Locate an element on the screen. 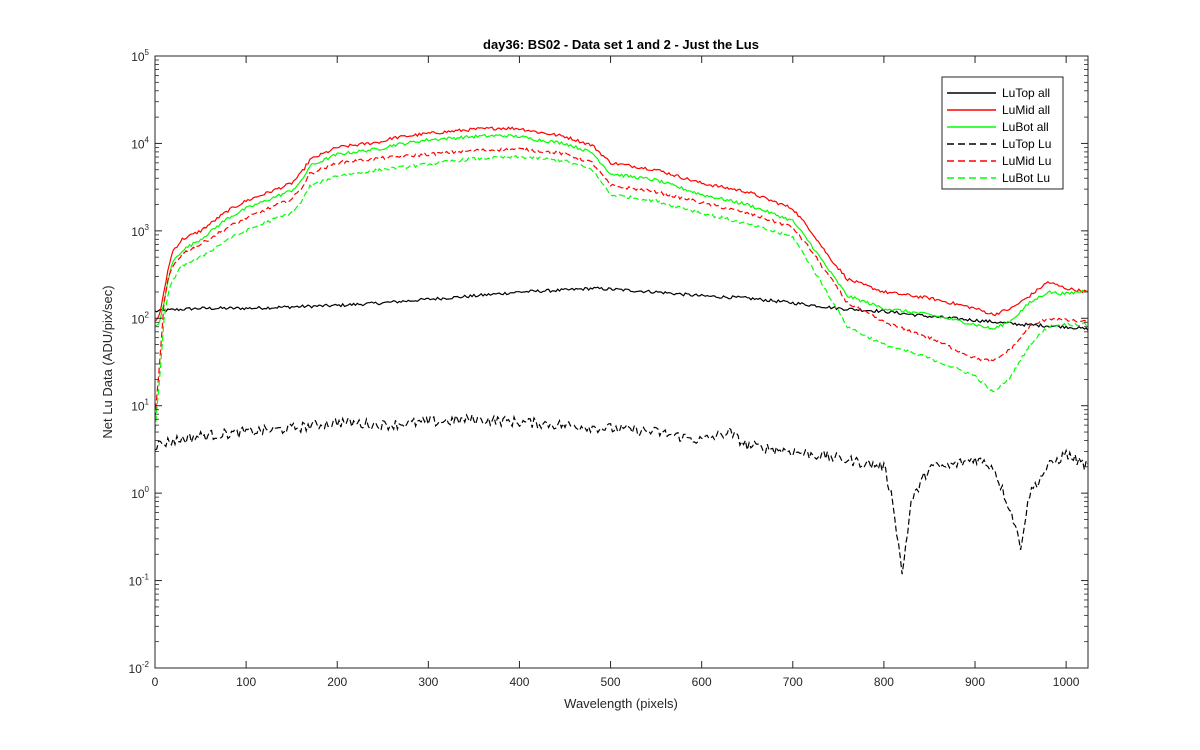 This screenshot has width=1200, height=750. legend-label: LuMid all is located at coordinates (1026, 110).